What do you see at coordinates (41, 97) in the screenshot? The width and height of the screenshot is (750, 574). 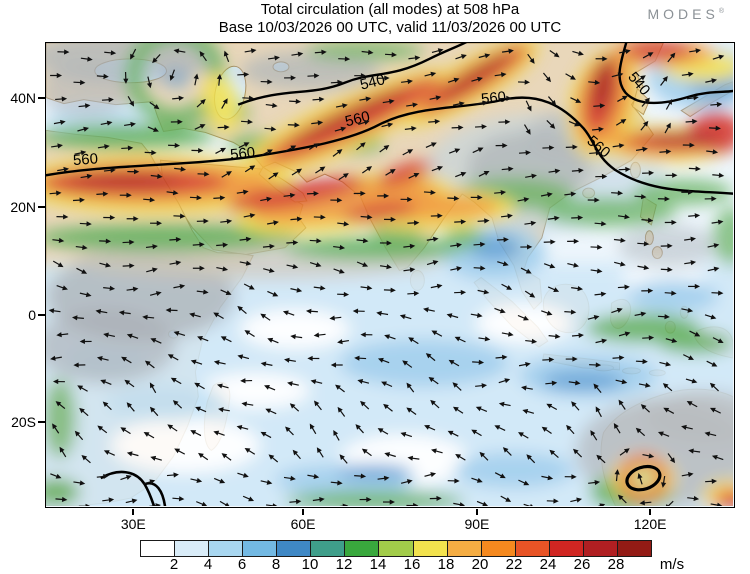 I see `lat-tick` at bounding box center [41, 97].